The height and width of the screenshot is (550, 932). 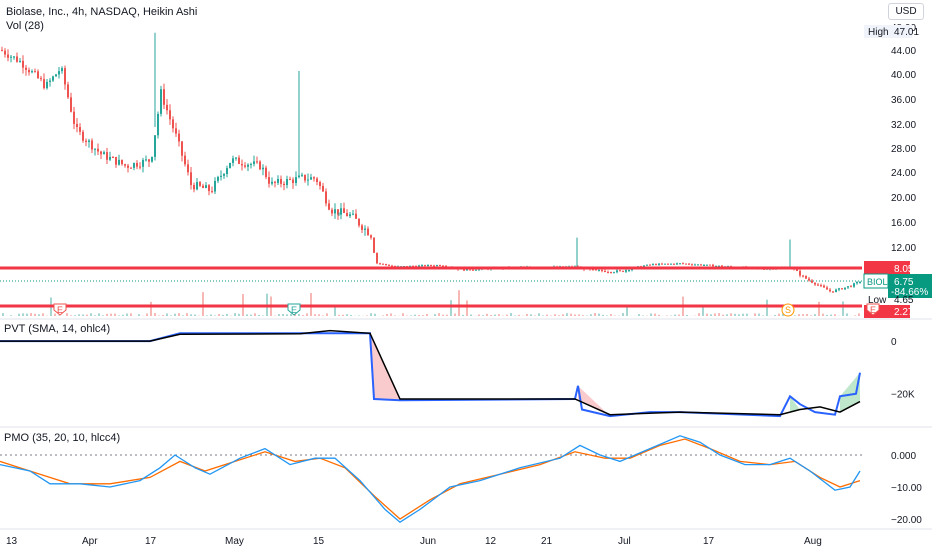 What do you see at coordinates (624, 541) in the screenshot?
I see `time-axis-label: Jul` at bounding box center [624, 541].